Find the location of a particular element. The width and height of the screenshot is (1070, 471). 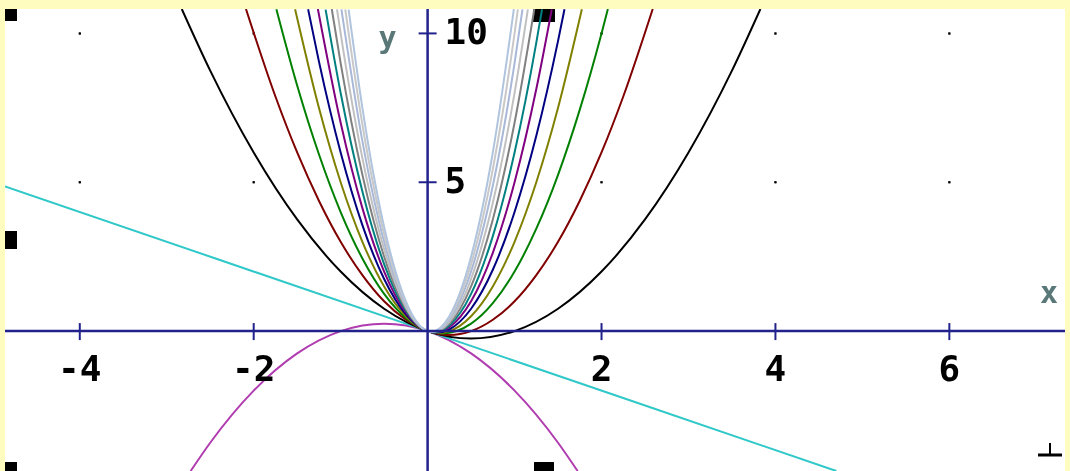

x-tick-label: 2 is located at coordinates (601, 368).